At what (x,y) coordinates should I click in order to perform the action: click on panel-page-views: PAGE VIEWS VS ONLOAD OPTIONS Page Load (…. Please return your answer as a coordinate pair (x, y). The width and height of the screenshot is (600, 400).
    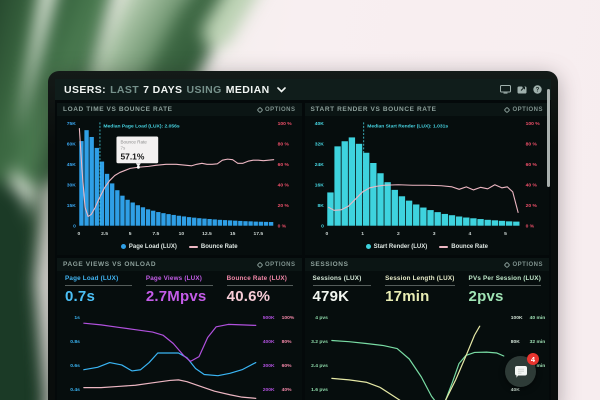
    Looking at the image, I should click on (179, 329).